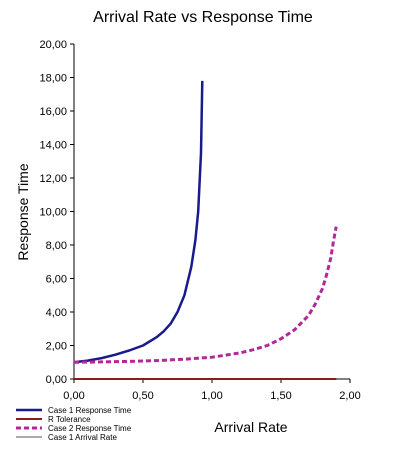 Image resolution: width=400 pixels, height=452 pixels. What do you see at coordinates (73, 396) in the screenshot?
I see `x-tick-label: 0,00` at bounding box center [73, 396].